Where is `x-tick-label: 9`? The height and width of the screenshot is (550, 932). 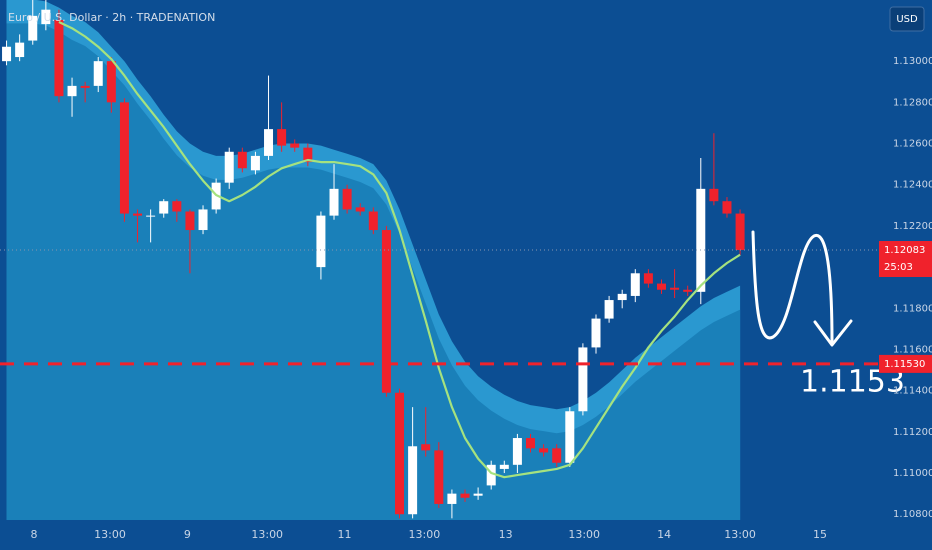 x-tick-label: 9 is located at coordinates (187, 534).